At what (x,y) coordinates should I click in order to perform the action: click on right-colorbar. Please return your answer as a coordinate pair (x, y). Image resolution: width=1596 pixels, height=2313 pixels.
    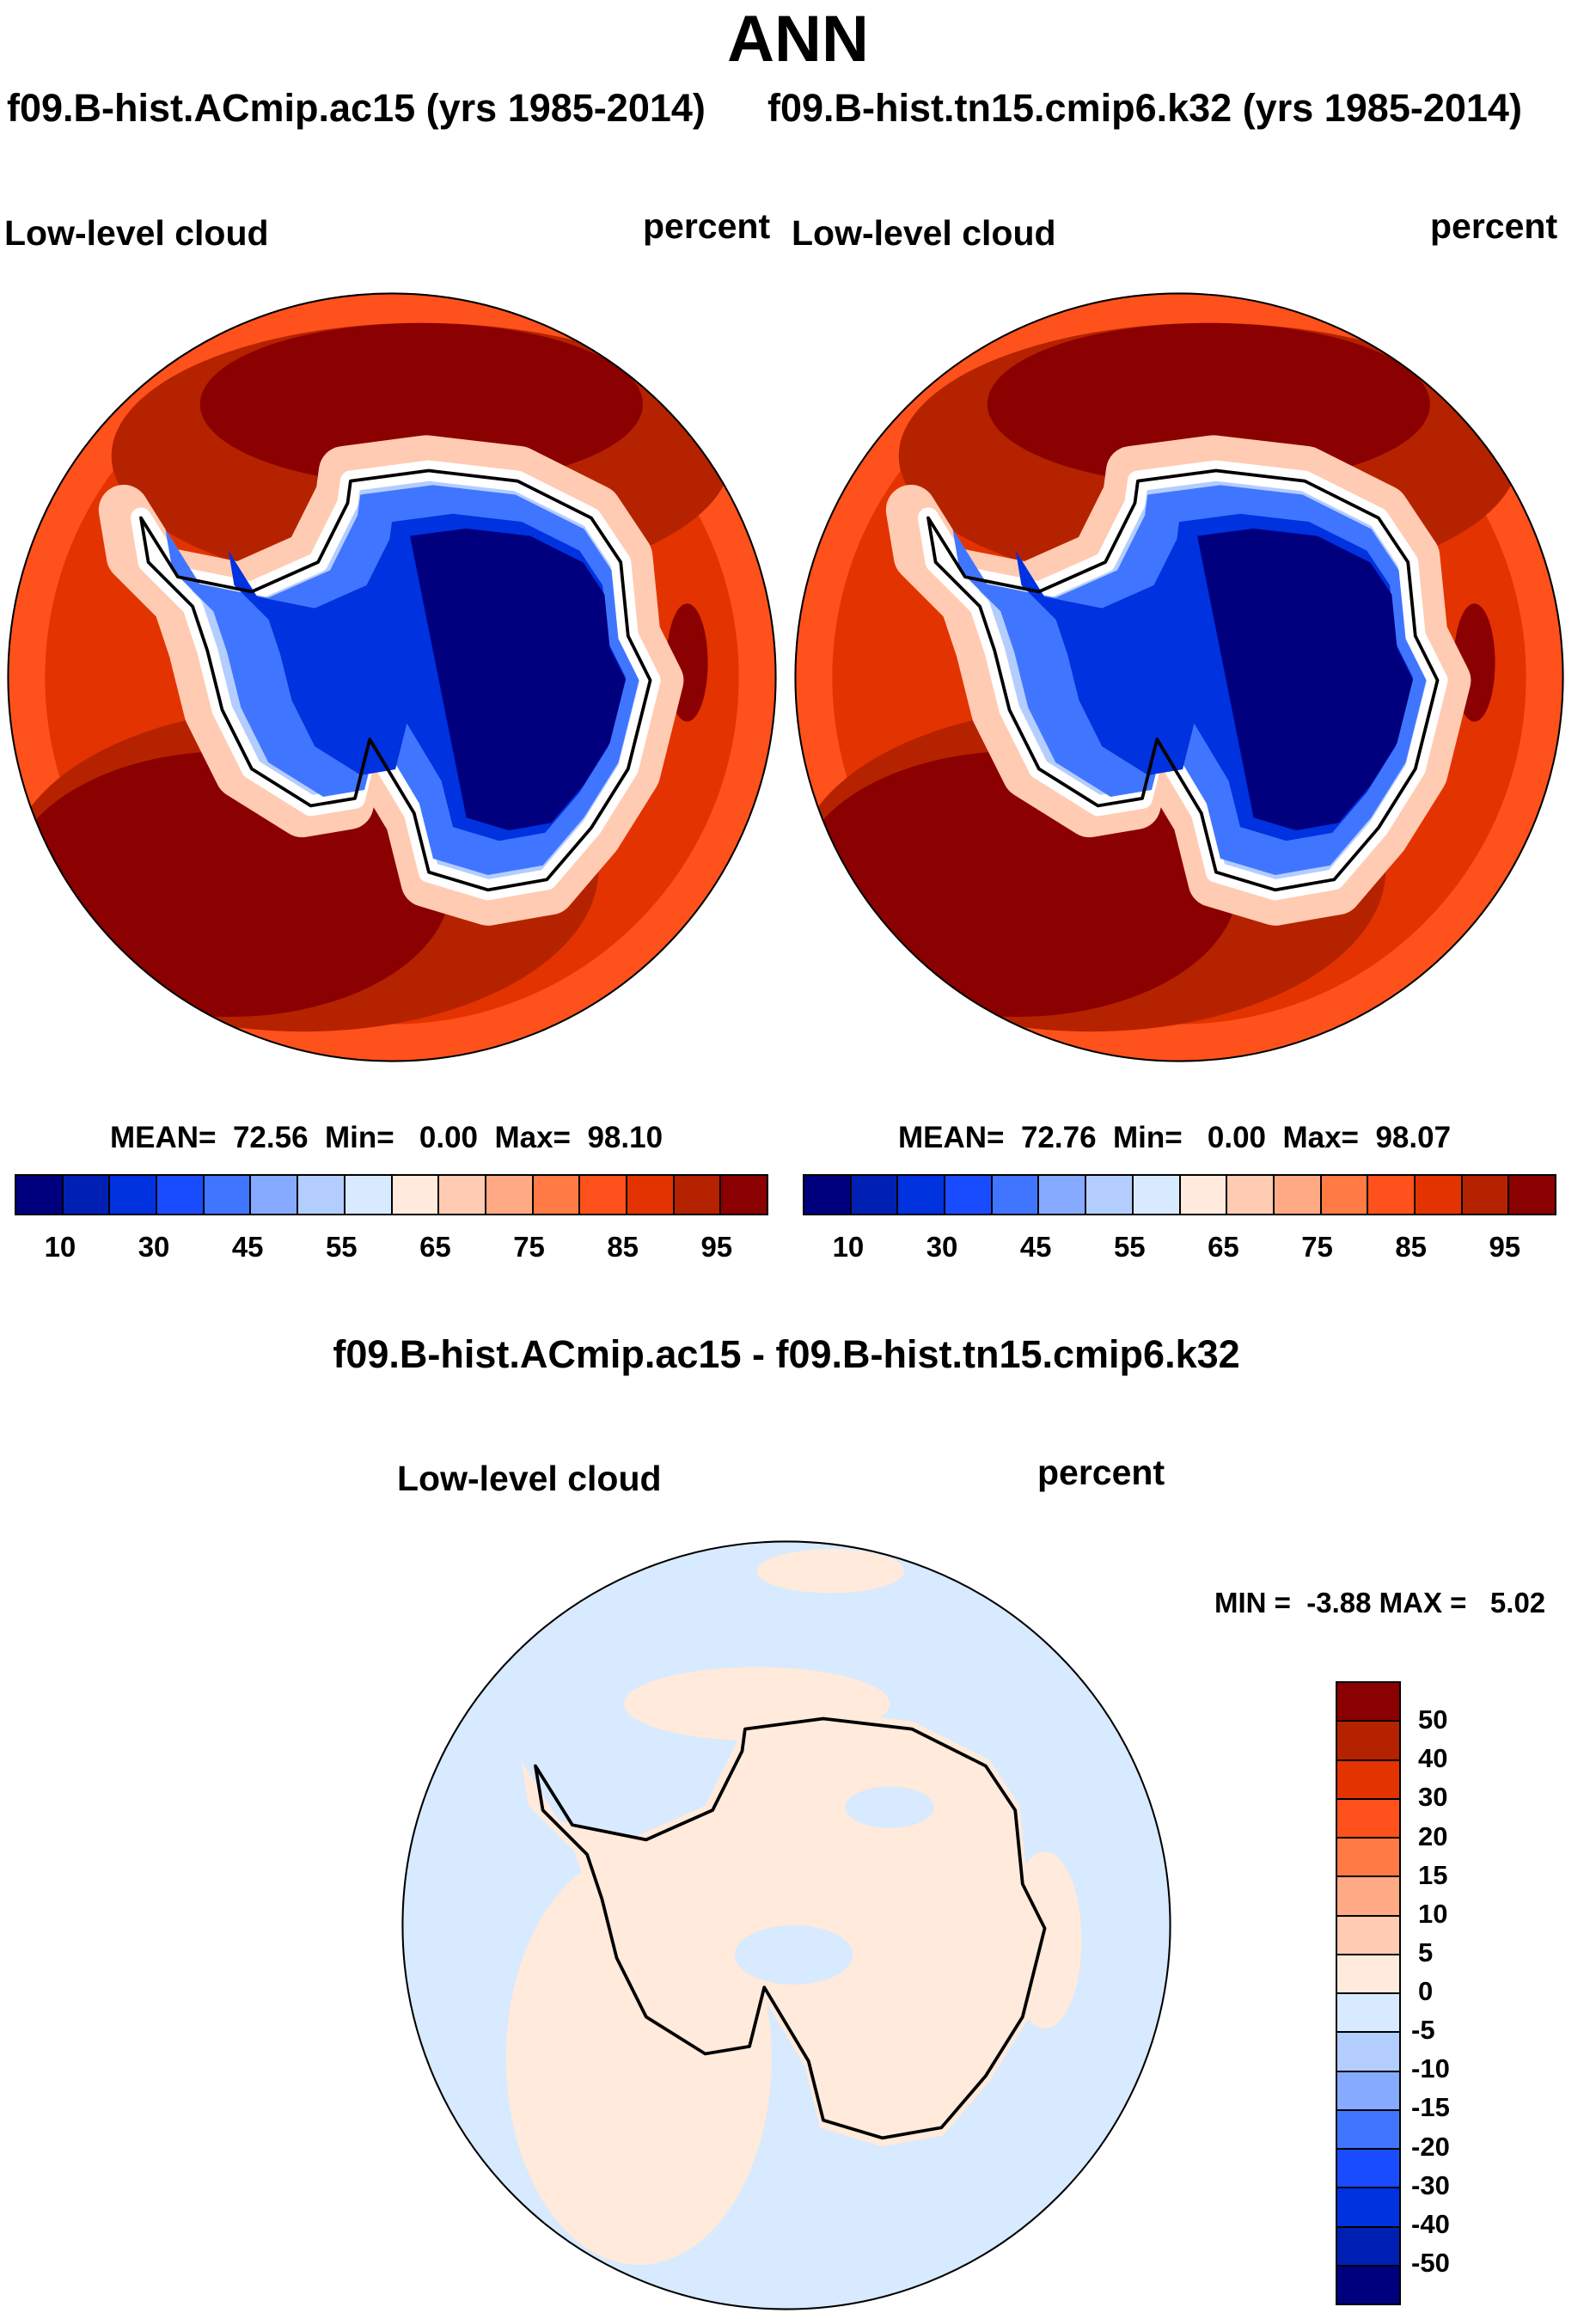
    Looking at the image, I should click on (1179, 1195).